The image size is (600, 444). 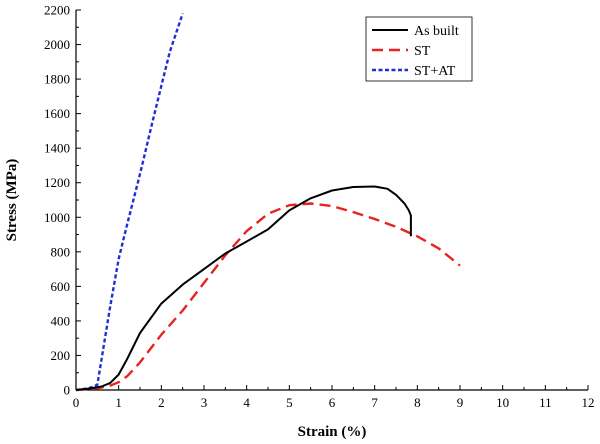 I want to click on legend-label: ST+AT, so click(x=435, y=71).